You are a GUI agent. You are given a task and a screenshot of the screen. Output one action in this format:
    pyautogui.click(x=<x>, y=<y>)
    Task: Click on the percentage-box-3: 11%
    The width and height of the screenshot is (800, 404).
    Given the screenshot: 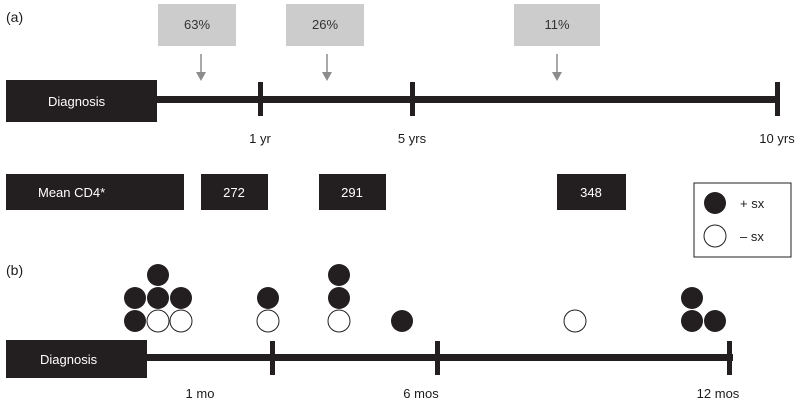 What is the action you would take?
    pyautogui.click(x=557, y=25)
    